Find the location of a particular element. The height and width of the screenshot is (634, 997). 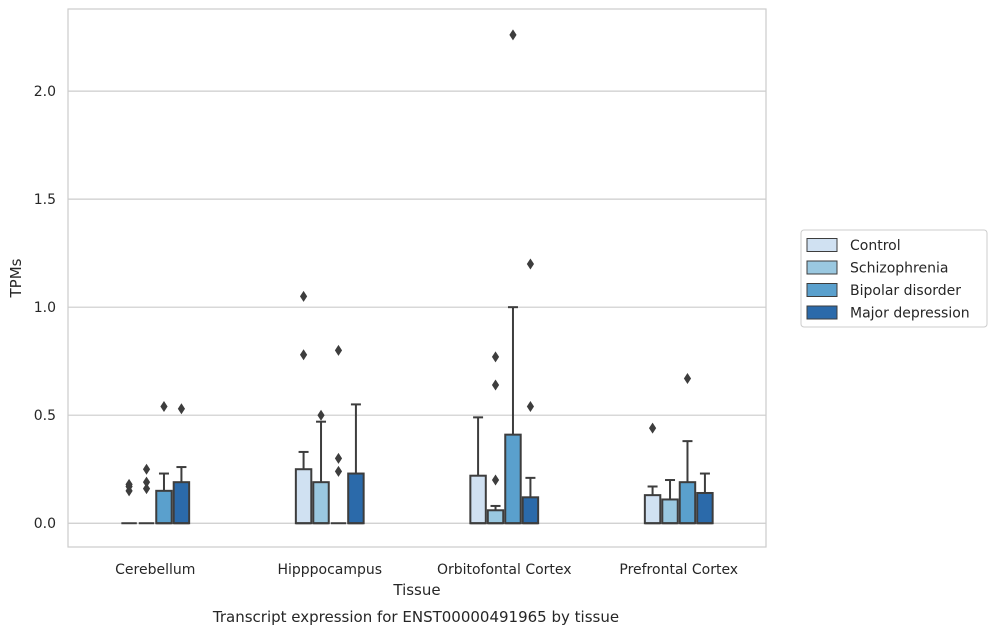

legend-label-schizophrenia: Schizophrenia is located at coordinates (899, 269).